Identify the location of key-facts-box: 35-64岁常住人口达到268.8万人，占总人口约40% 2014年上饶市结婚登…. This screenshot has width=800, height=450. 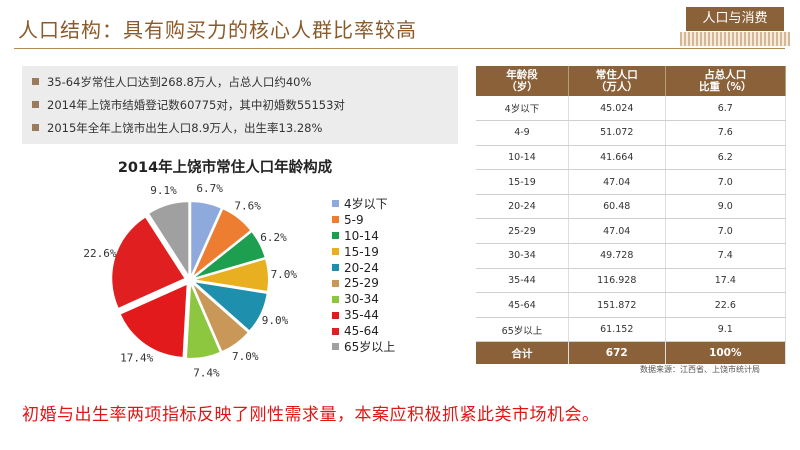
(240, 105).